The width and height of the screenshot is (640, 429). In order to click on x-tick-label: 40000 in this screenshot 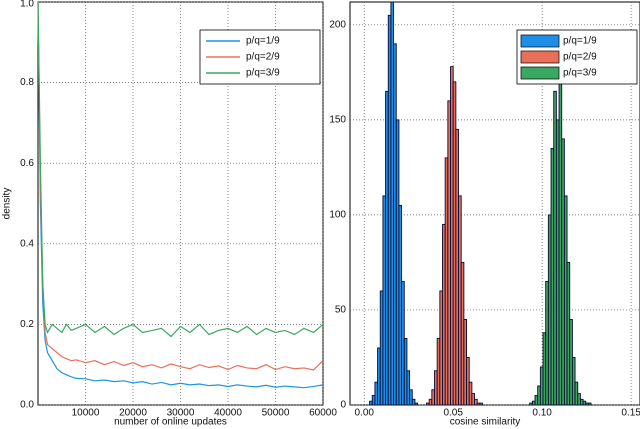, I will do `click(228, 413)`.